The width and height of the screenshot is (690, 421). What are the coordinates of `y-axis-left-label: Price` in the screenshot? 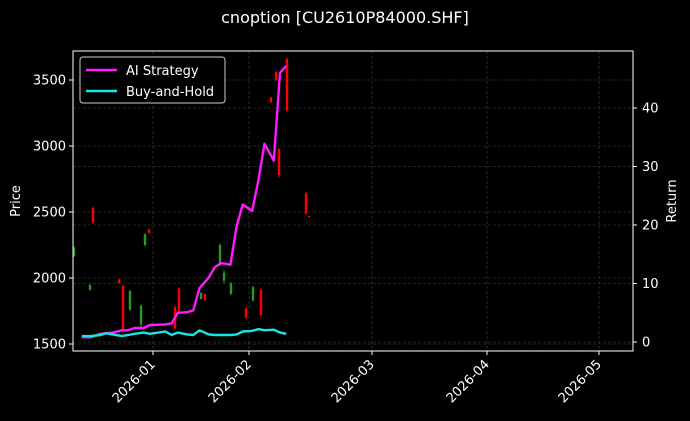 It's located at (16, 201).